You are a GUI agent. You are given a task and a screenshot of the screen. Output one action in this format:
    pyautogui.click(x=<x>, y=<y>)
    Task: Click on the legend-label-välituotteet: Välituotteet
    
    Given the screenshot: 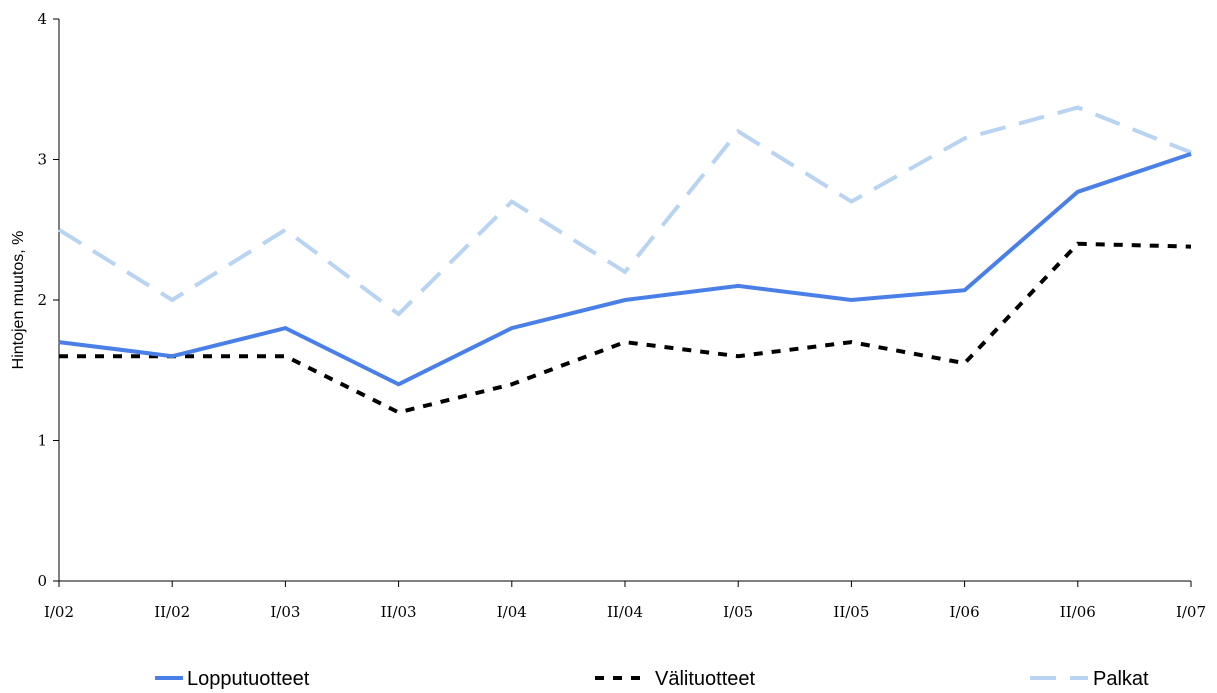 What is the action you would take?
    pyautogui.click(x=705, y=679)
    